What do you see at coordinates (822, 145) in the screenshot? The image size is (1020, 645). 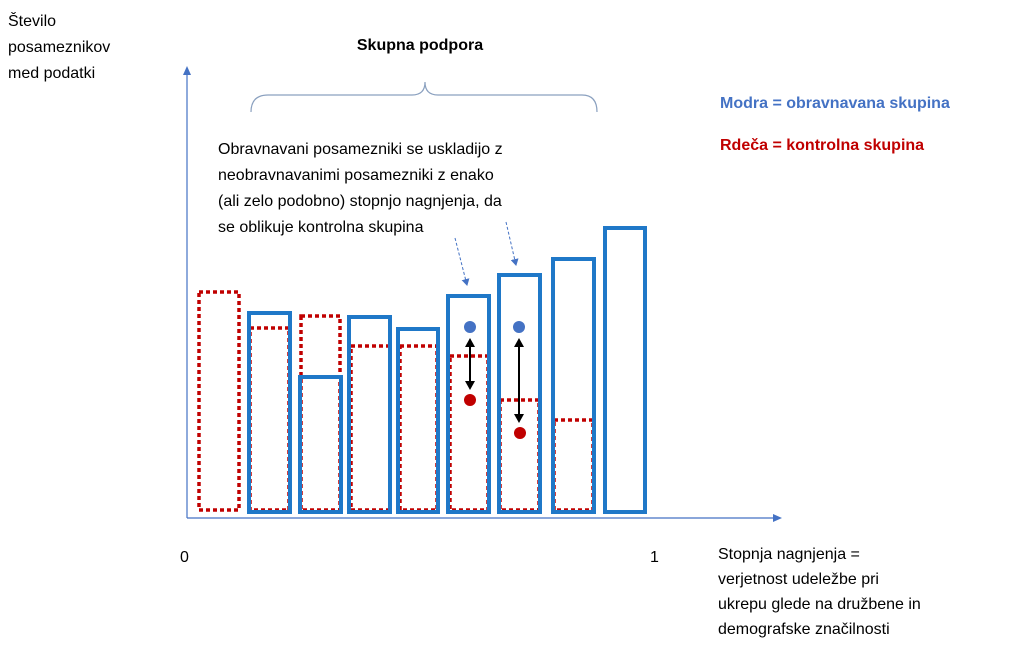 I see `legend-control: Rdeča = kontrolna skupina` at bounding box center [822, 145].